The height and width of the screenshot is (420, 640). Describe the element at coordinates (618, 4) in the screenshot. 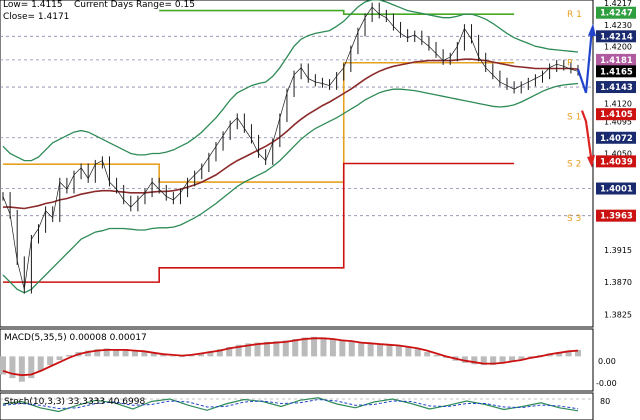

I see `top-right-price: 1.4217` at that location.